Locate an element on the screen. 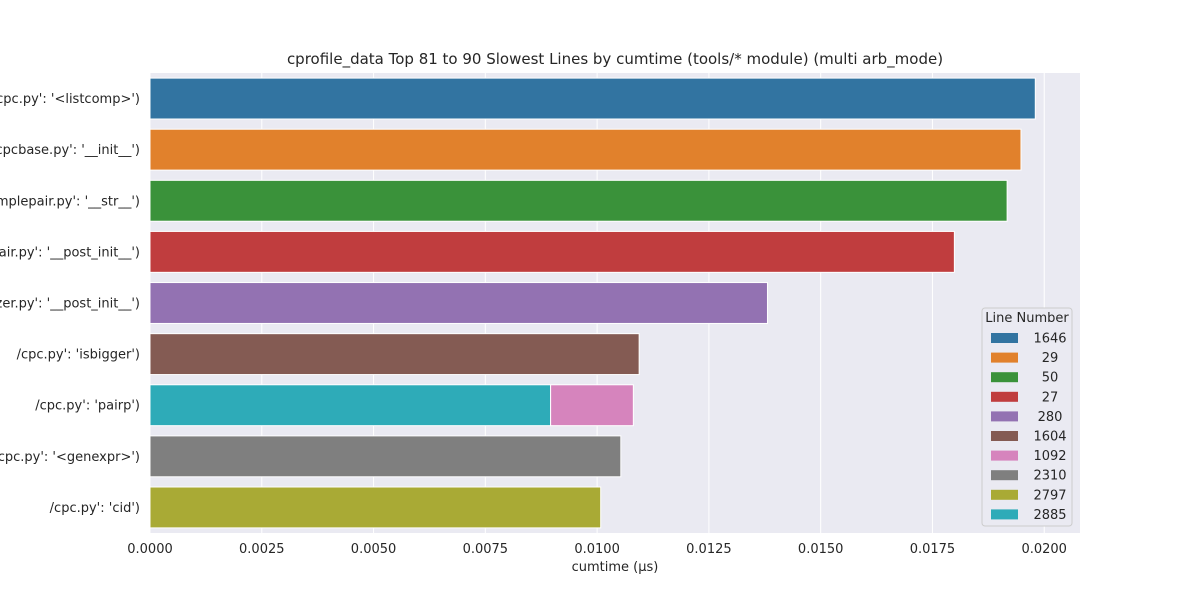 This screenshot has width=1200, height=600. x-tick-label: 0.0075 is located at coordinates (486, 549).